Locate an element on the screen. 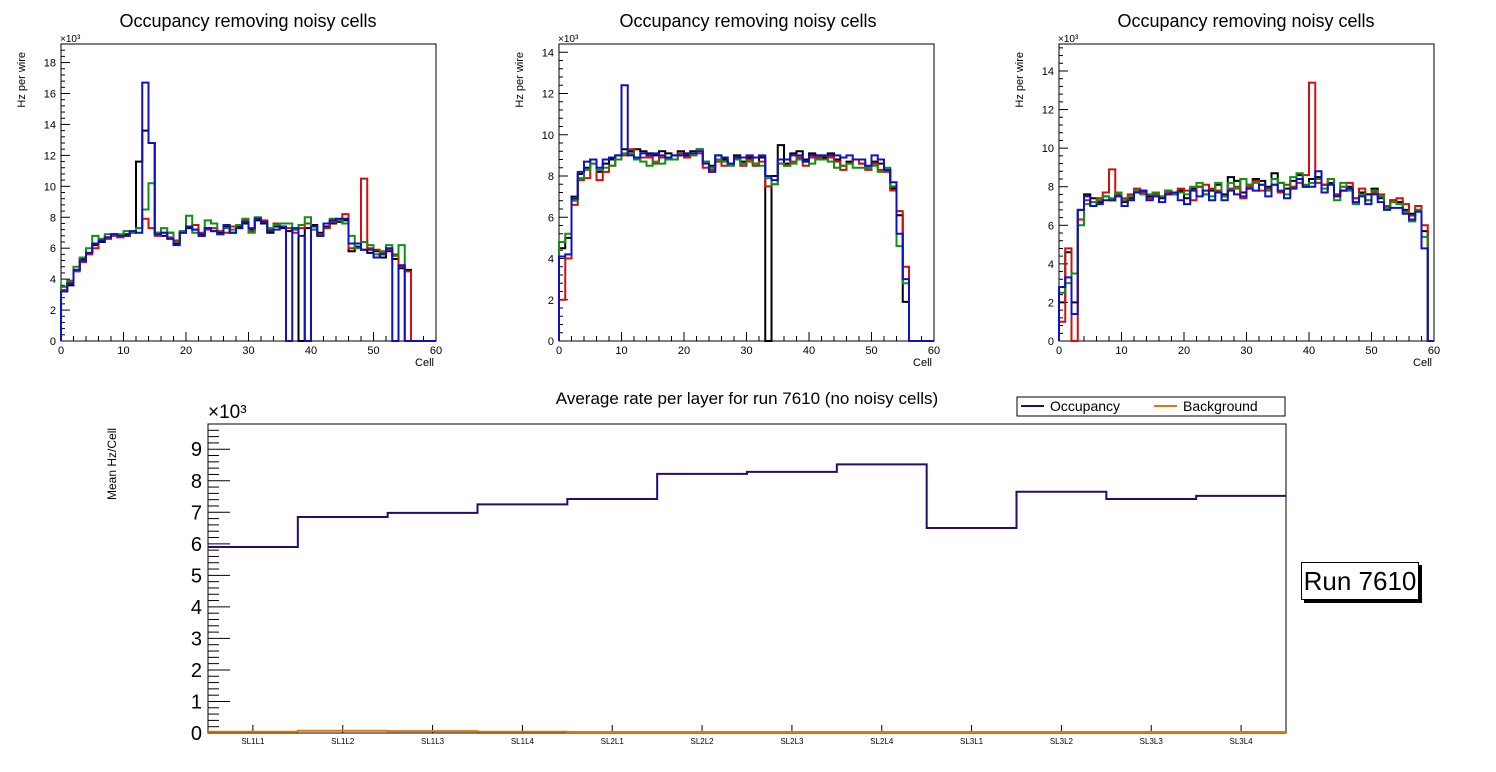 The width and height of the screenshot is (1496, 772). legend: Occupancy Background is located at coordinates (1151, 406).